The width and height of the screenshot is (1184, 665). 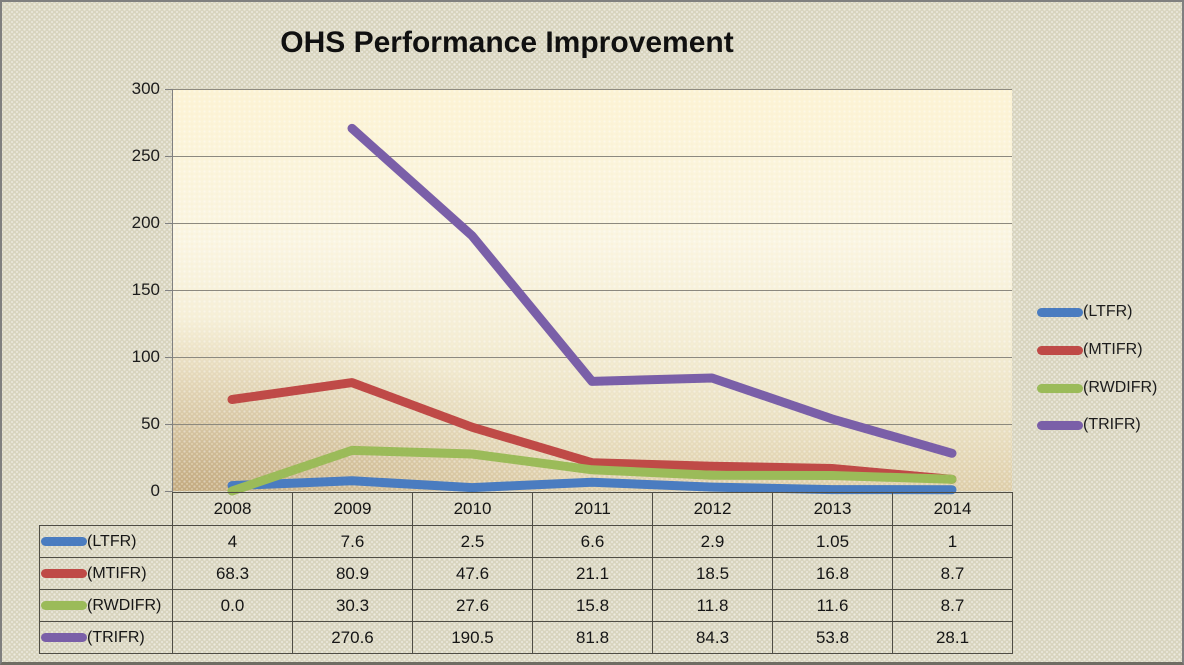 What do you see at coordinates (145, 222) in the screenshot?
I see `y-axis-label-200: 200` at bounding box center [145, 222].